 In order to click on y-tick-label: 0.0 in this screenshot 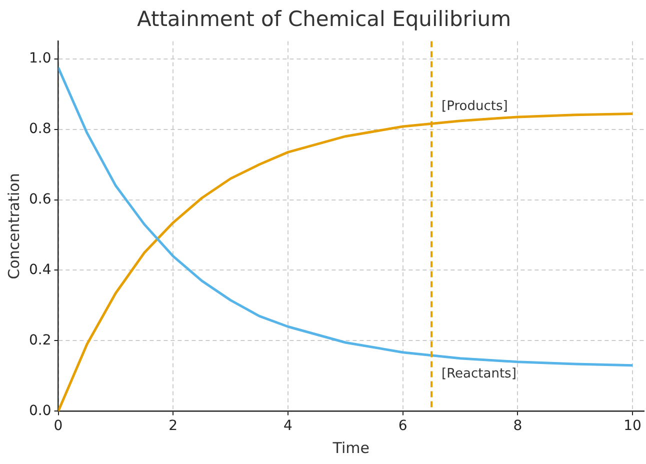, I will do `click(40, 410)`.